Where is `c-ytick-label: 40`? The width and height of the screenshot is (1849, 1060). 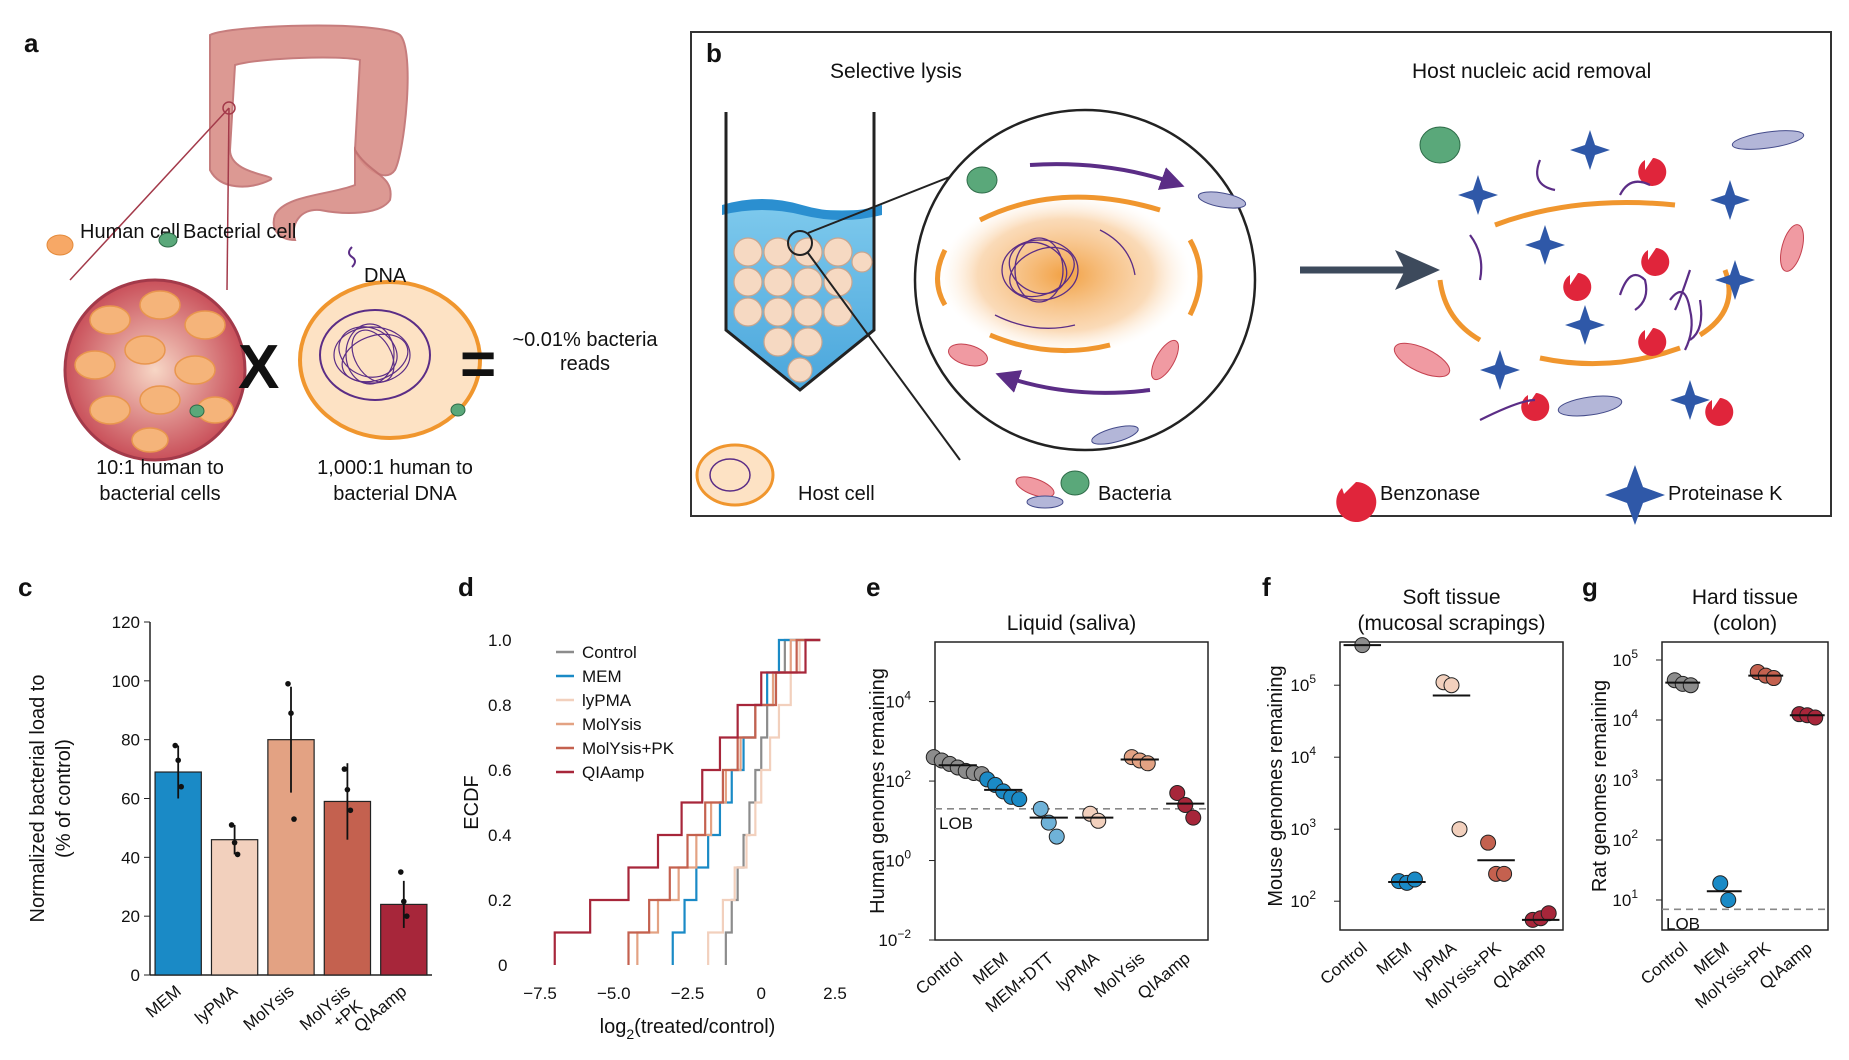 c-ytick-label: 40 is located at coordinates (130, 857).